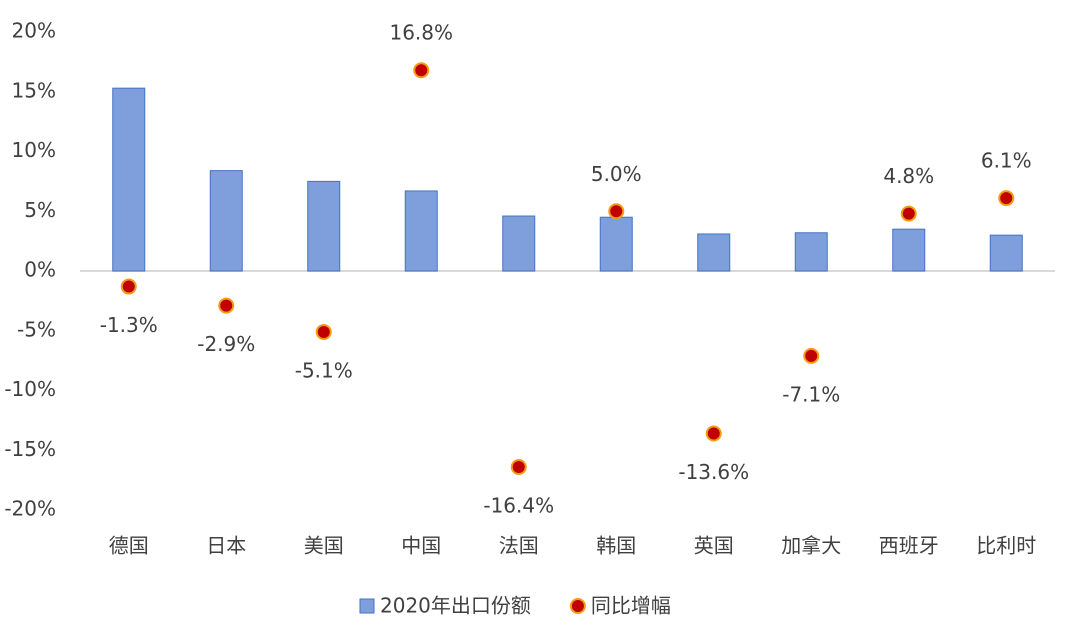 This screenshot has height=643, width=1080. I want to click on data-label: 5.0%, so click(616, 174).